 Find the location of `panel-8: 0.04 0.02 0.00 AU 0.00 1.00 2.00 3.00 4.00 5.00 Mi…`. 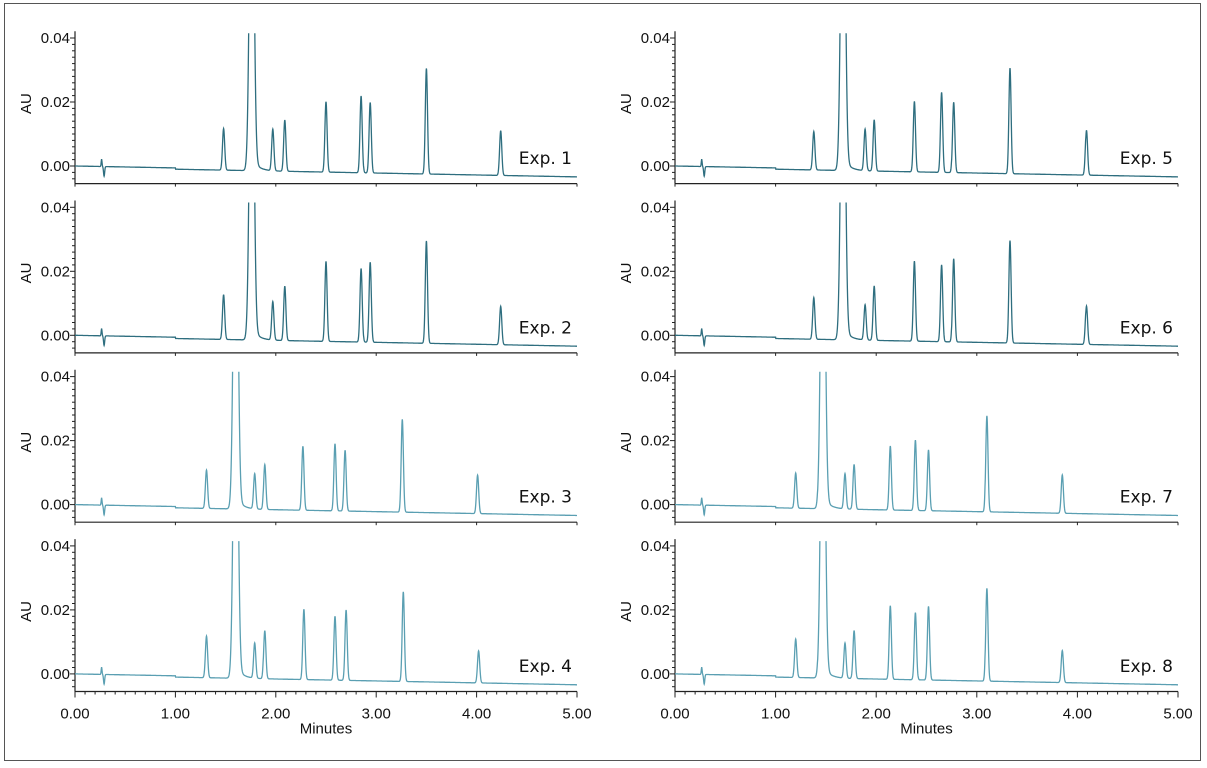

panel-8: 0.04 0.02 0.00 AU 0.00 1.00 2.00 3.00 4.00 5.00 Mi… is located at coordinates (905, 638).